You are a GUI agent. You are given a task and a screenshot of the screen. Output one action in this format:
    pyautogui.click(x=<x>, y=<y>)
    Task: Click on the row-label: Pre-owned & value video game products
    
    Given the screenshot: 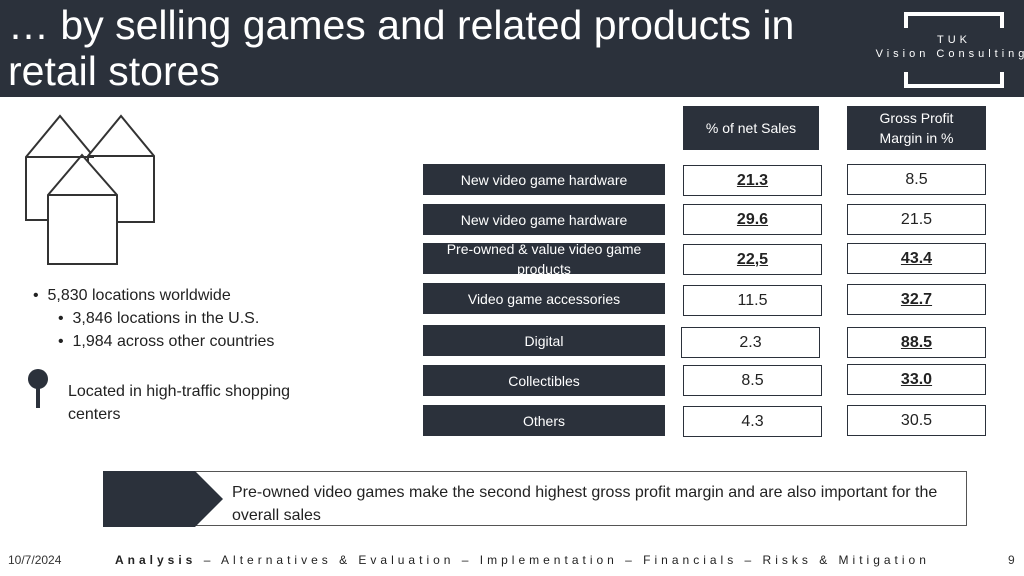 What is the action you would take?
    pyautogui.click(x=544, y=259)
    